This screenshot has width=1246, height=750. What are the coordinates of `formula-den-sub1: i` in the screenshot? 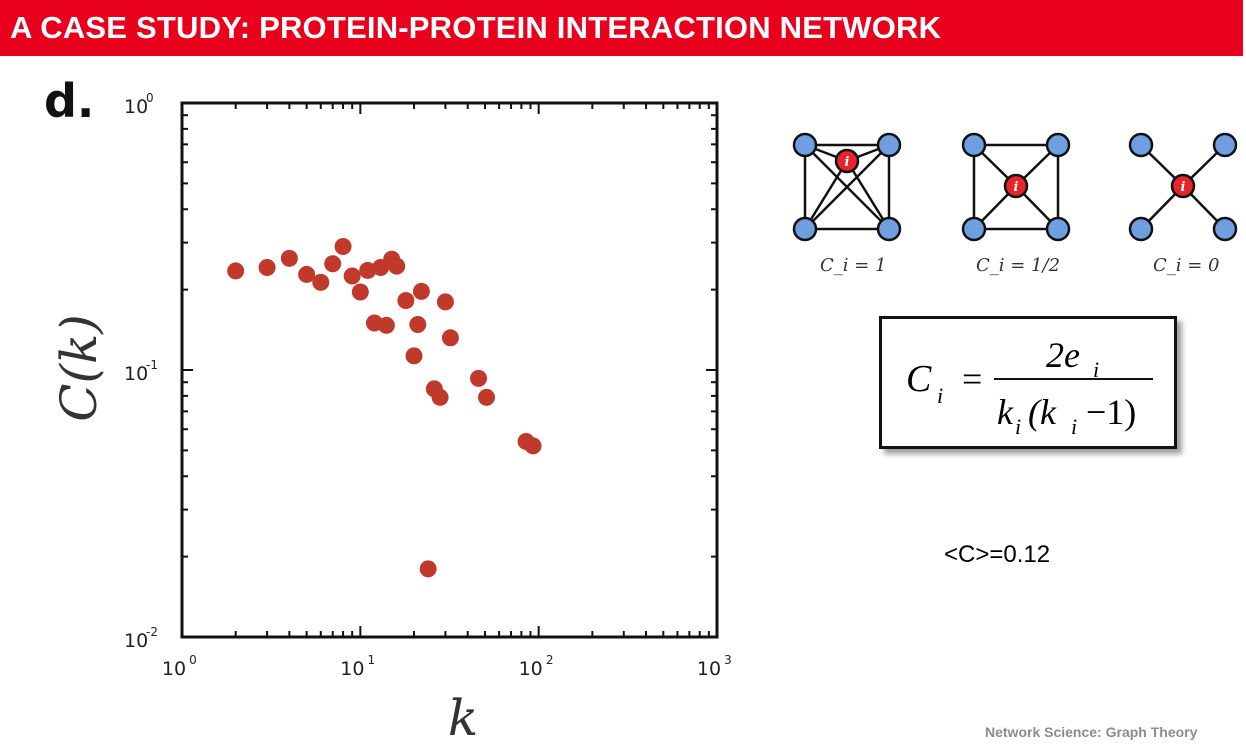 It's located at (1018, 426).